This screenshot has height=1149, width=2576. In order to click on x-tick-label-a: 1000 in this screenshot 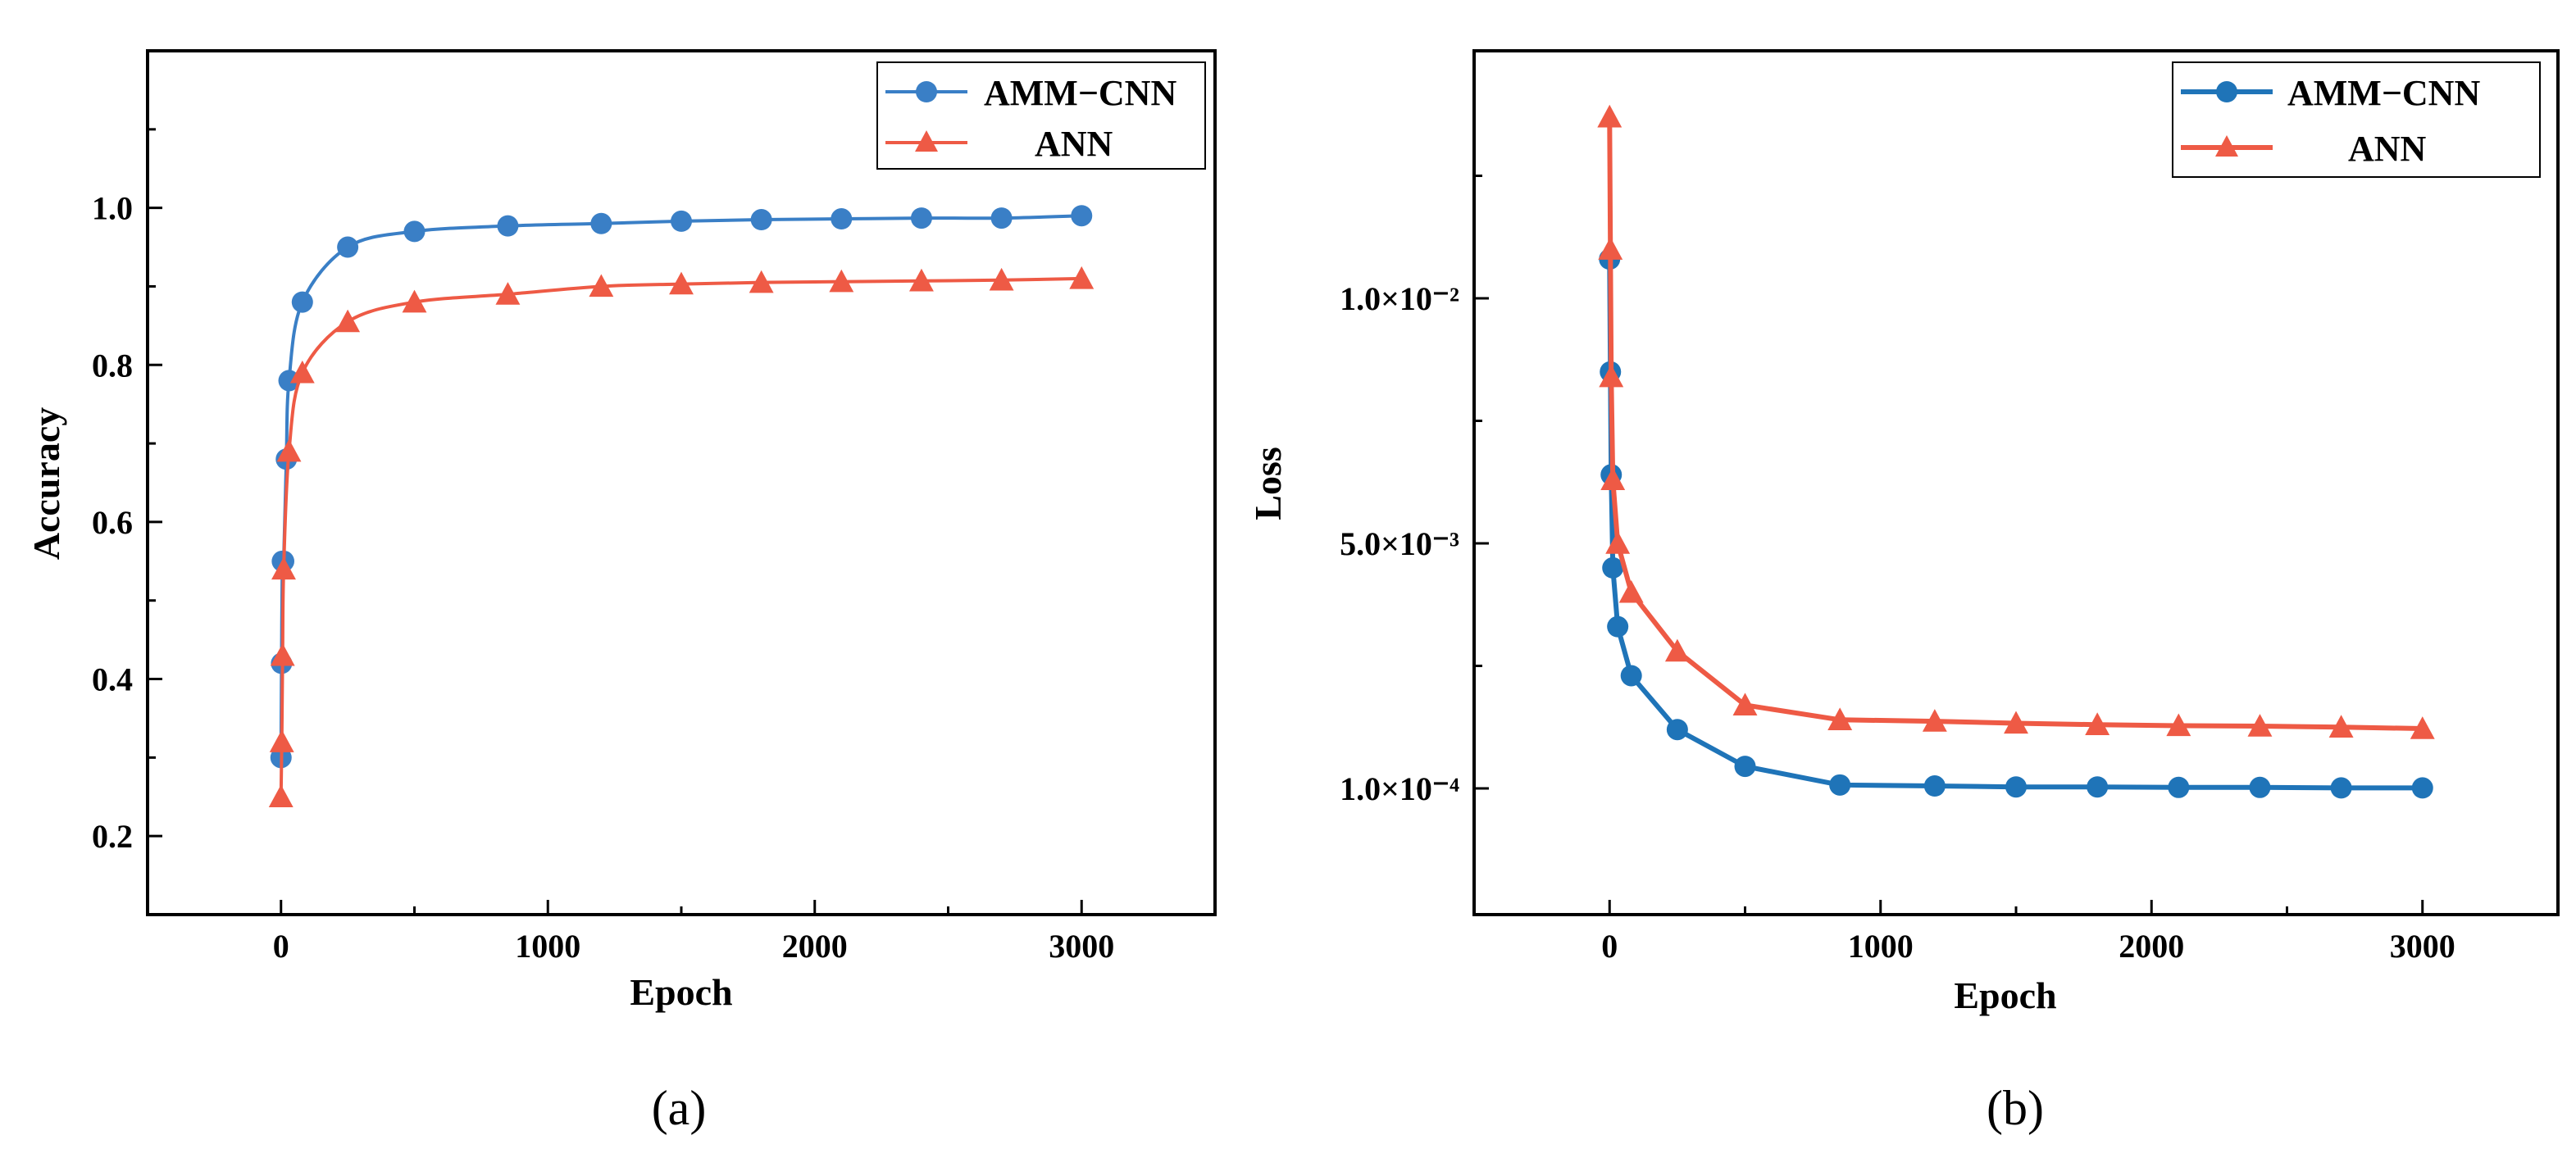, I will do `click(547, 946)`.